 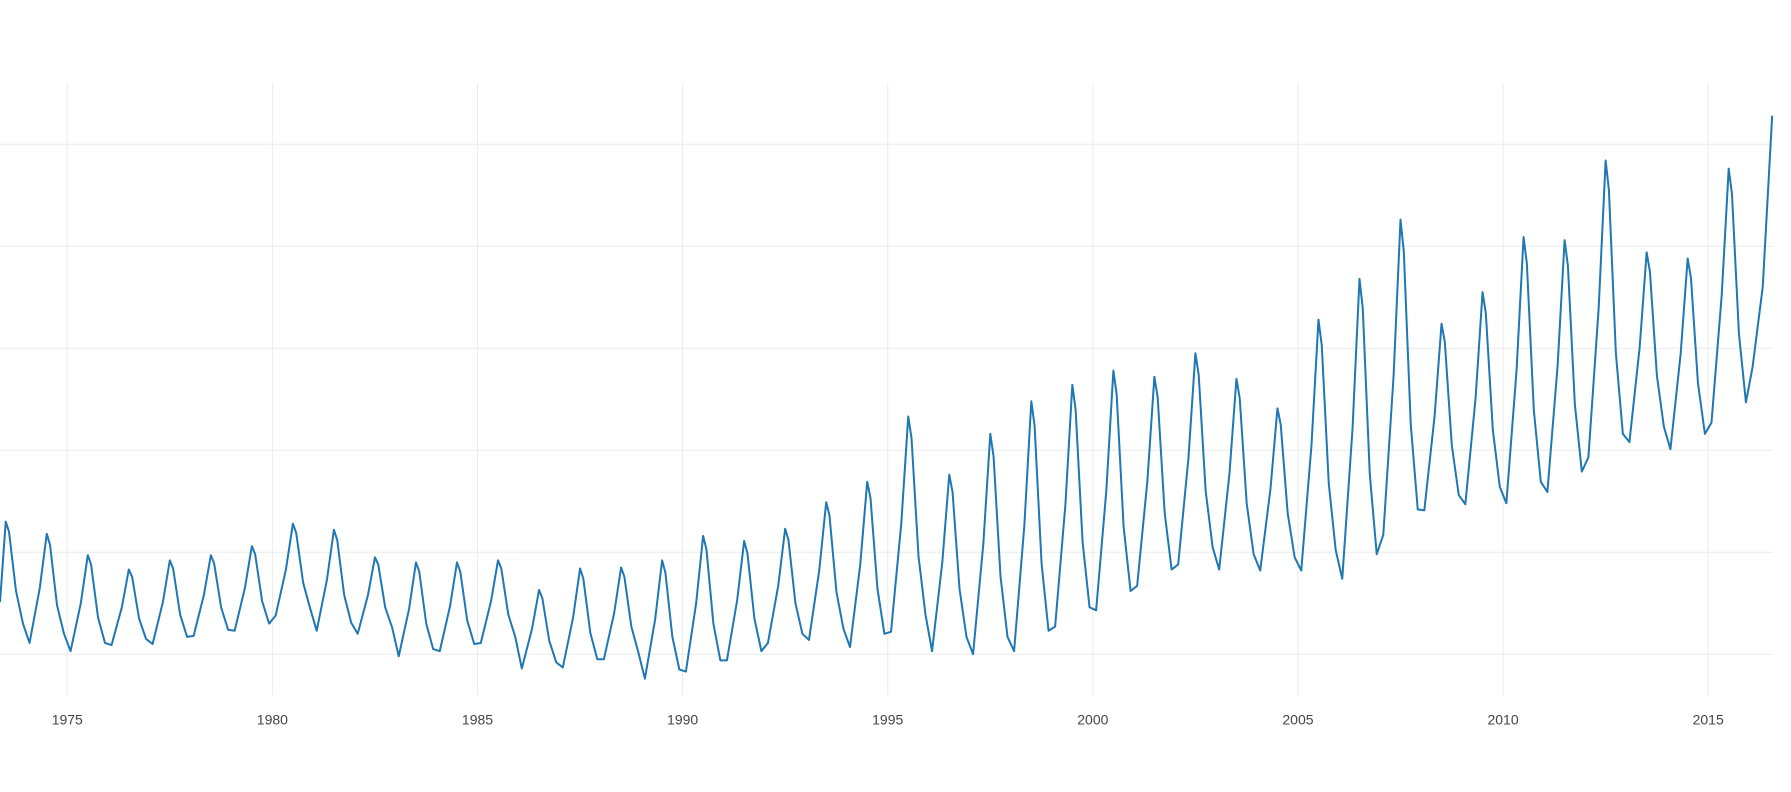 What do you see at coordinates (682, 720) in the screenshot?
I see `x-tick-label: 1990` at bounding box center [682, 720].